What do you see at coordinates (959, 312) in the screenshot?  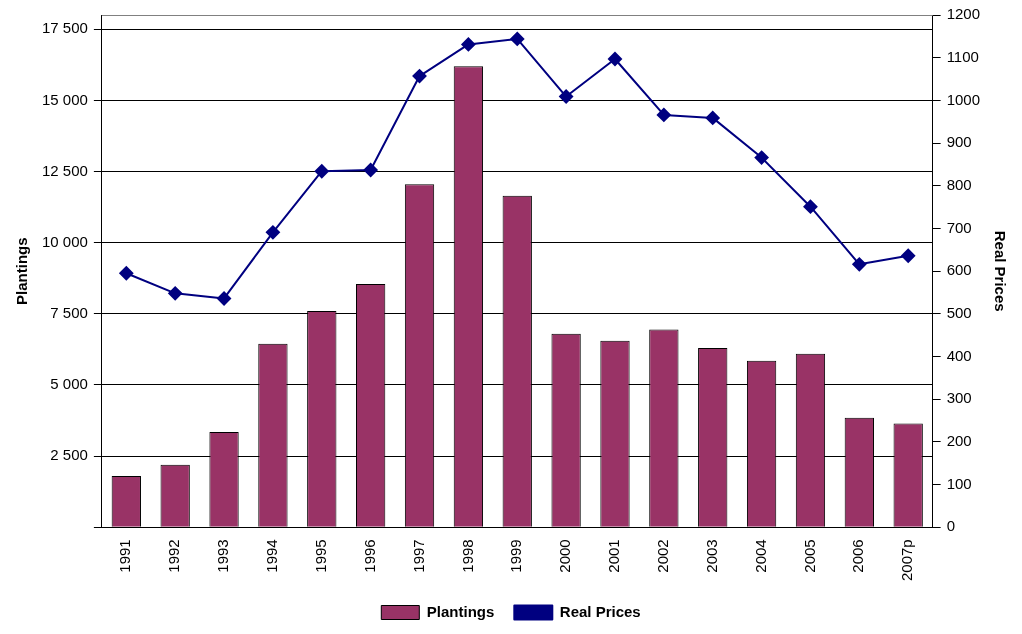 I see `y2-tick-label: 500` at bounding box center [959, 312].